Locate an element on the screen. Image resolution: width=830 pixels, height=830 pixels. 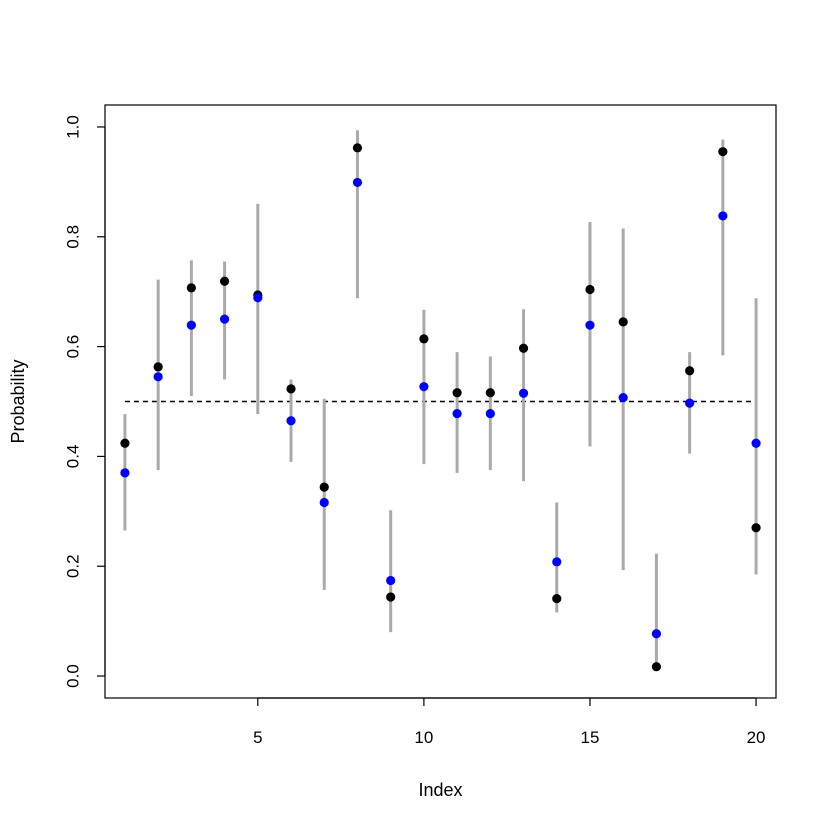
x-tick-label: 10 is located at coordinates (423, 737).